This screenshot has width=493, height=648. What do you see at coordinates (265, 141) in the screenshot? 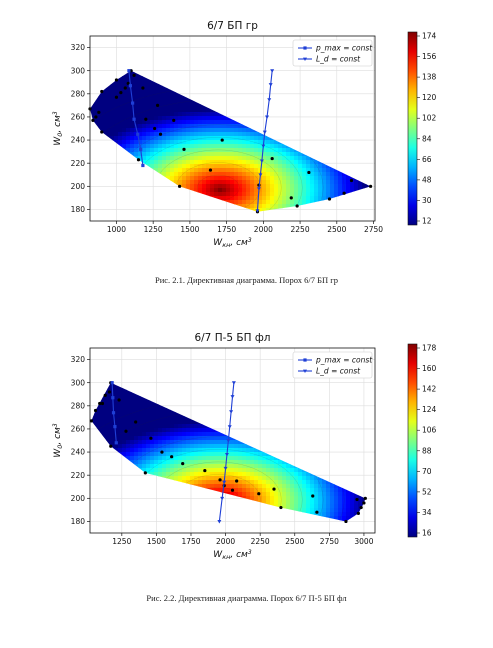
I see `series-ld` at bounding box center [265, 141].